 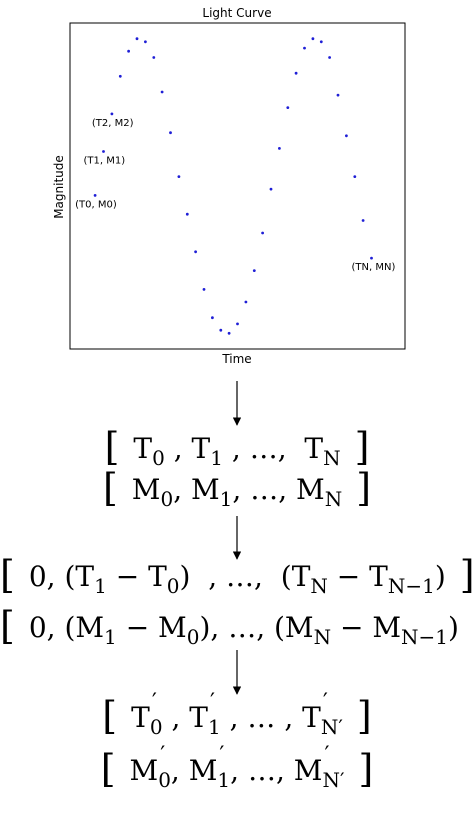 What do you see at coordinates (113, 123) in the screenshot?
I see `annotation-label-3: (T2, M2)` at bounding box center [113, 123].